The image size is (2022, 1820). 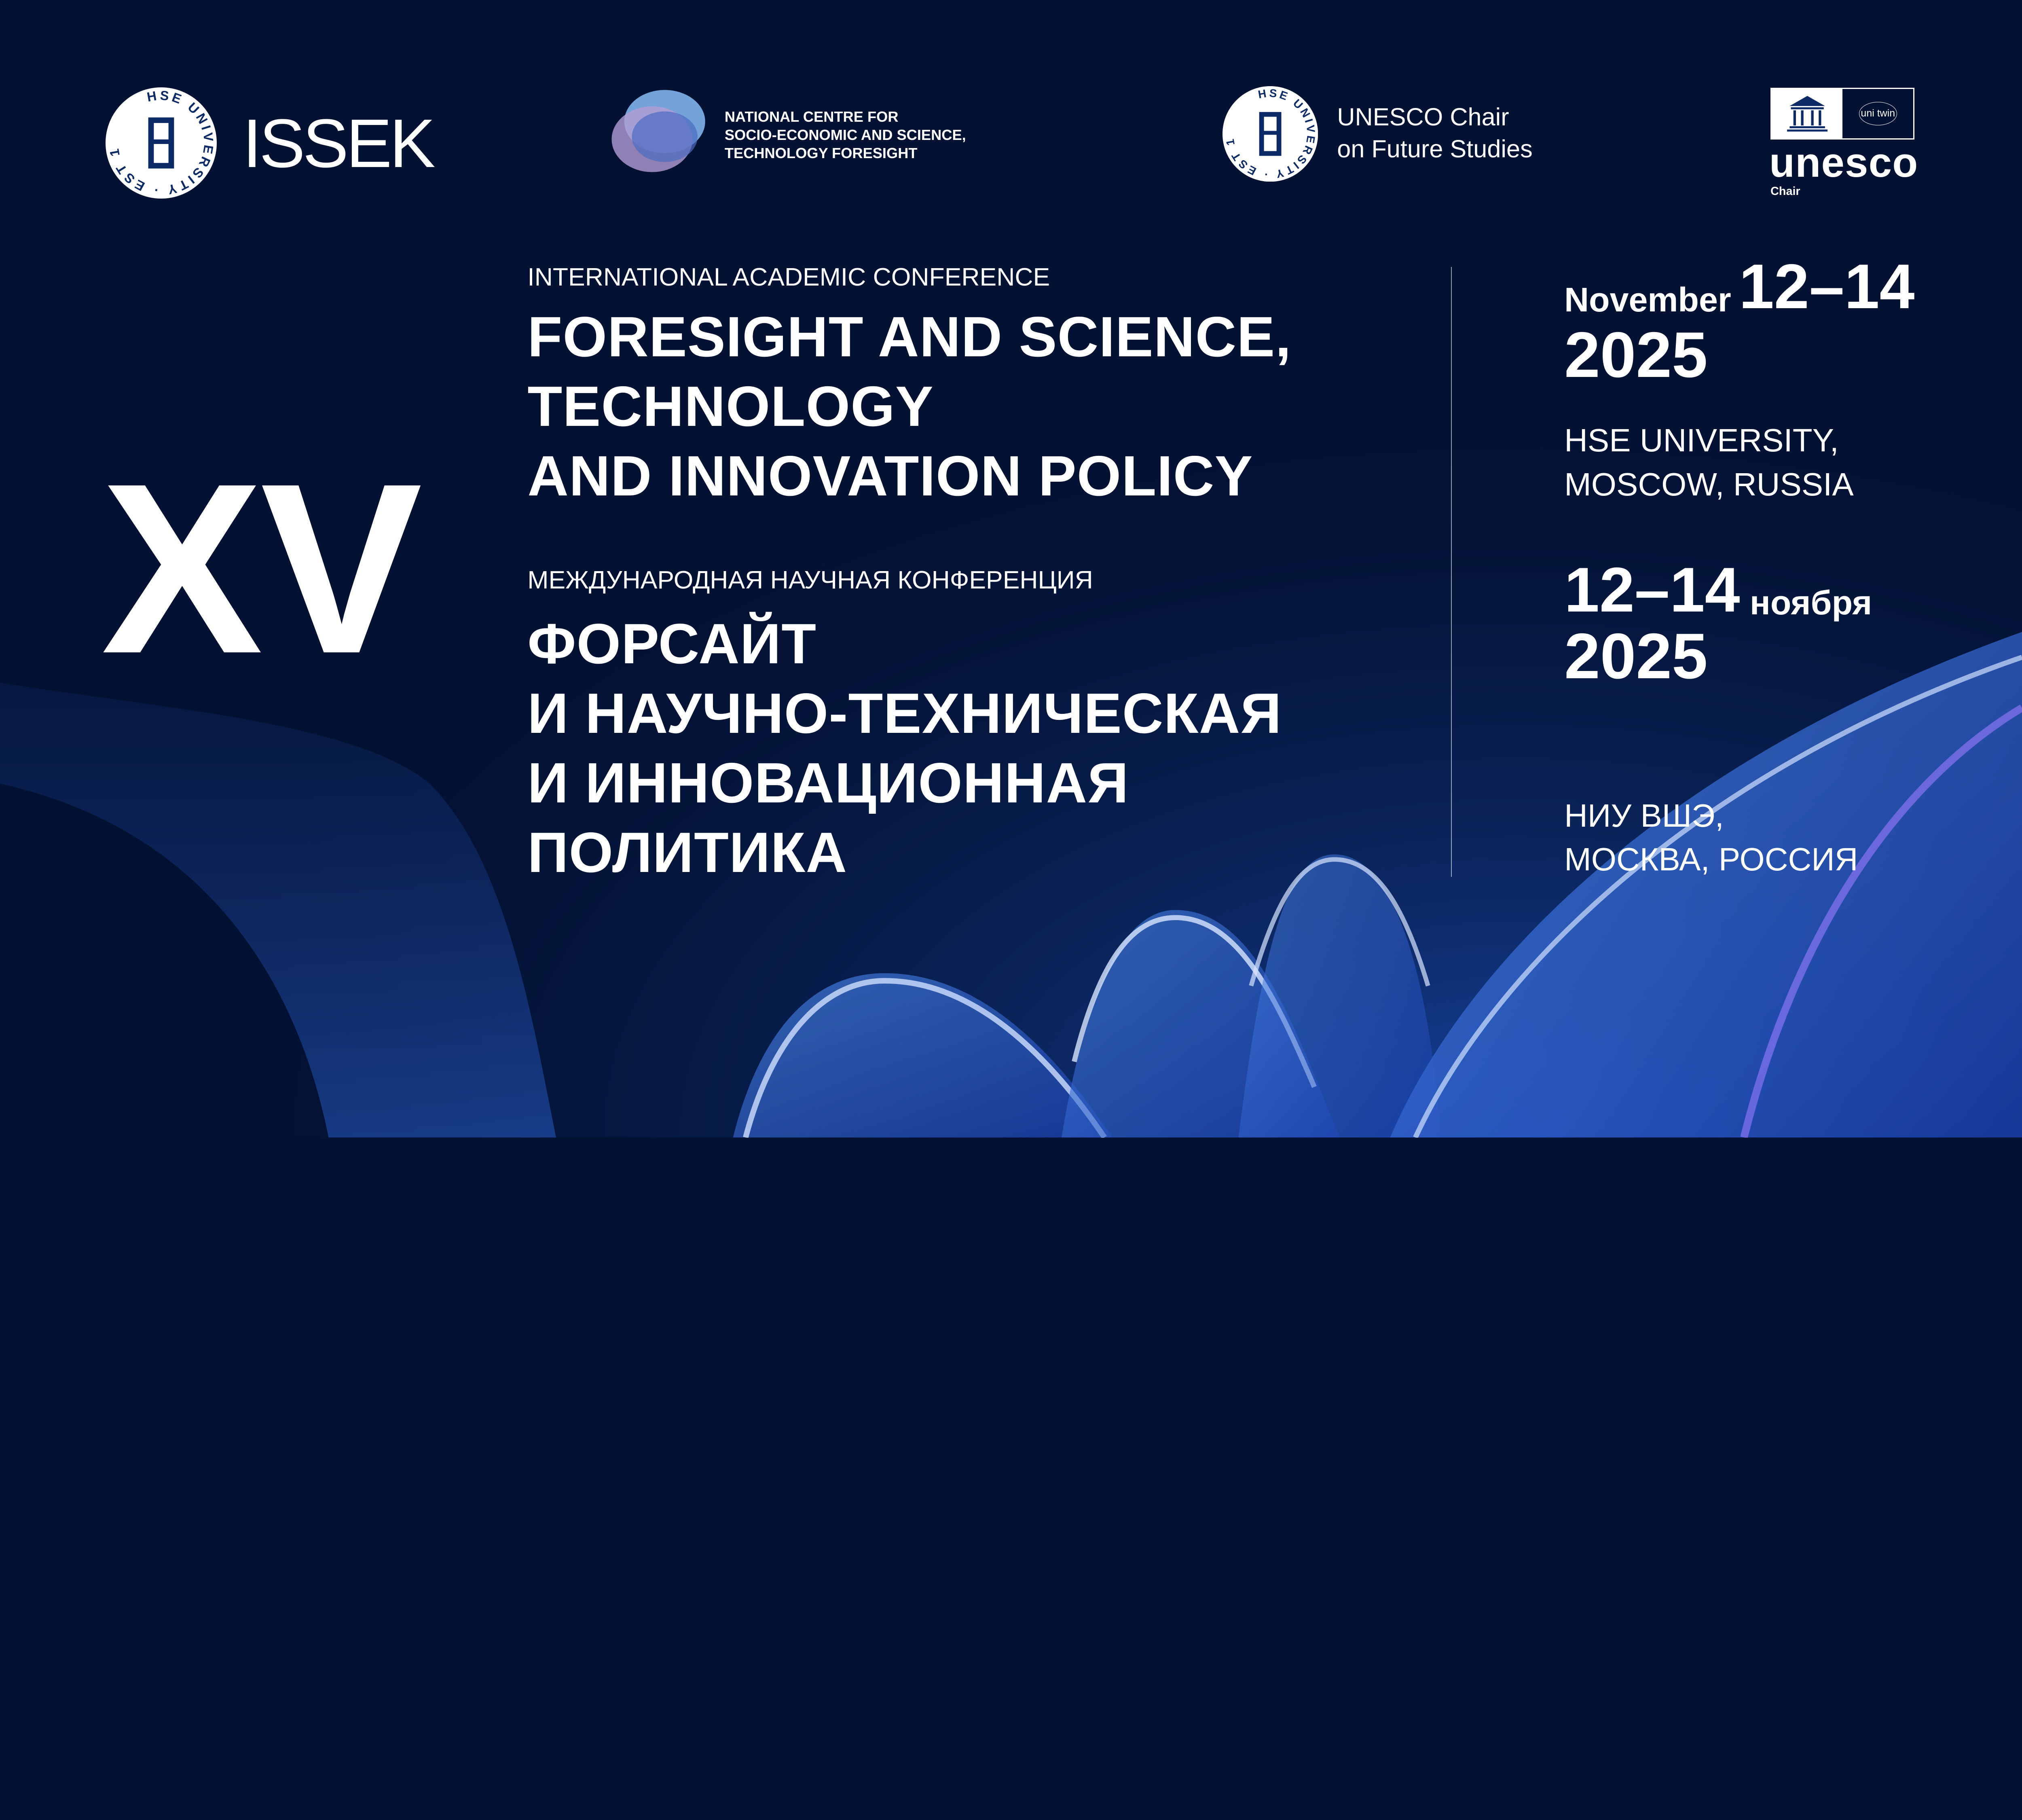 I want to click on russian-title-line: ФОРСАЙТ, so click(x=672, y=643).